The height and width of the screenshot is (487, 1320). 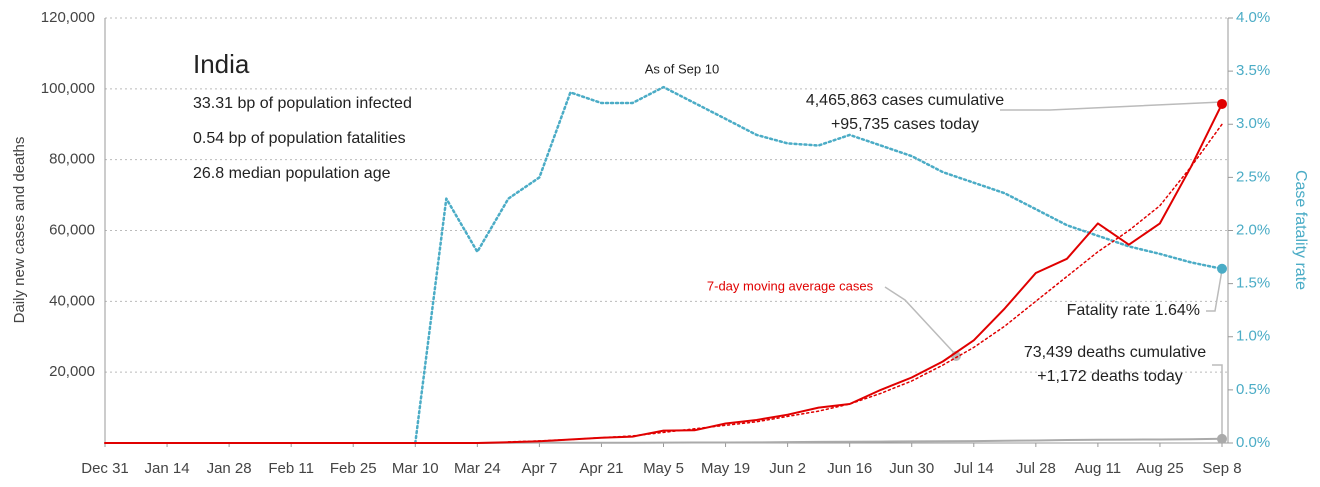 I want to click on x-tick-label: Mar 10, so click(x=415, y=468).